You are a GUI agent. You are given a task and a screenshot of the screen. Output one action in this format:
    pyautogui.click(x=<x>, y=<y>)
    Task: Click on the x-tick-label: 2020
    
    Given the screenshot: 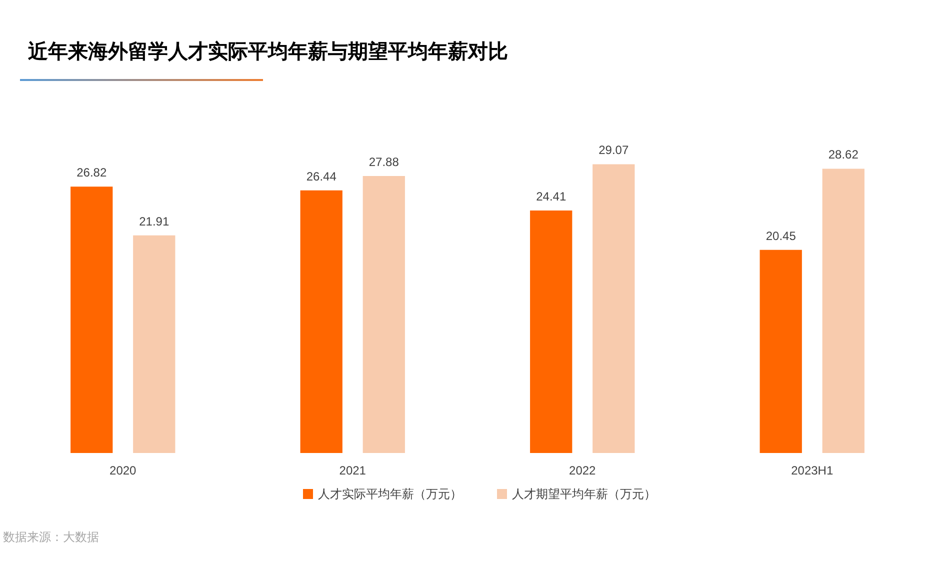 What is the action you would take?
    pyautogui.click(x=123, y=471)
    